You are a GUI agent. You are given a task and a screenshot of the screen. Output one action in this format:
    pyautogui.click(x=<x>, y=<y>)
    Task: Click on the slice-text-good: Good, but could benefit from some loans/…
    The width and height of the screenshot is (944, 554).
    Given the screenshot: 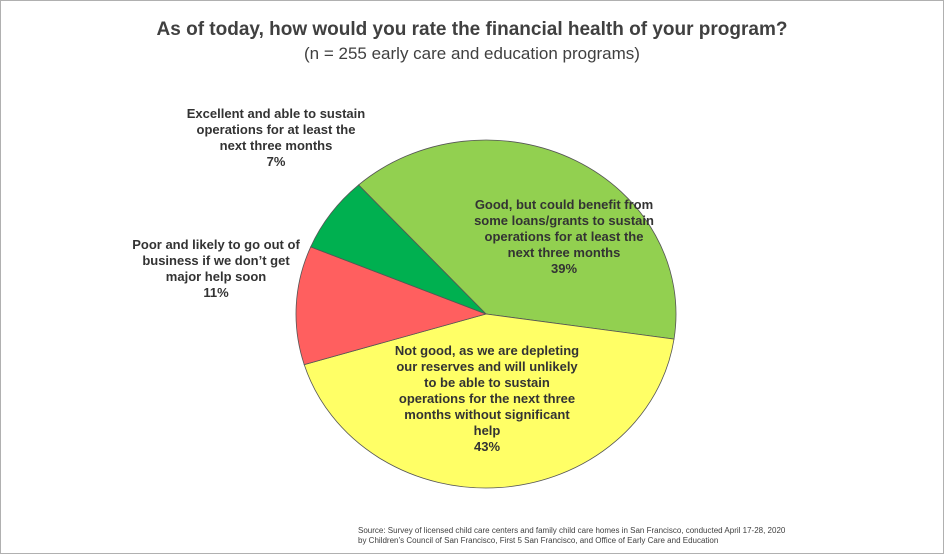 What is the action you would take?
    pyautogui.click(x=564, y=228)
    